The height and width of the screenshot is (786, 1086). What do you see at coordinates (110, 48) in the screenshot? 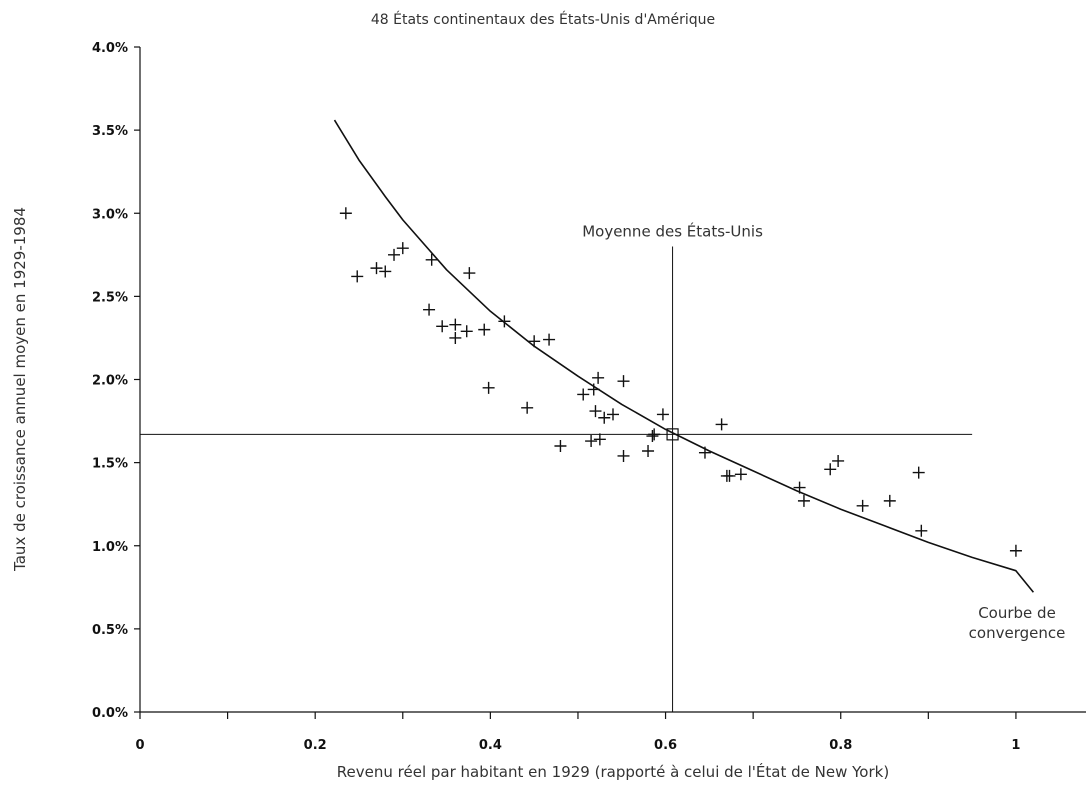
I see `y-tick-label: 4.0%` at bounding box center [110, 48].